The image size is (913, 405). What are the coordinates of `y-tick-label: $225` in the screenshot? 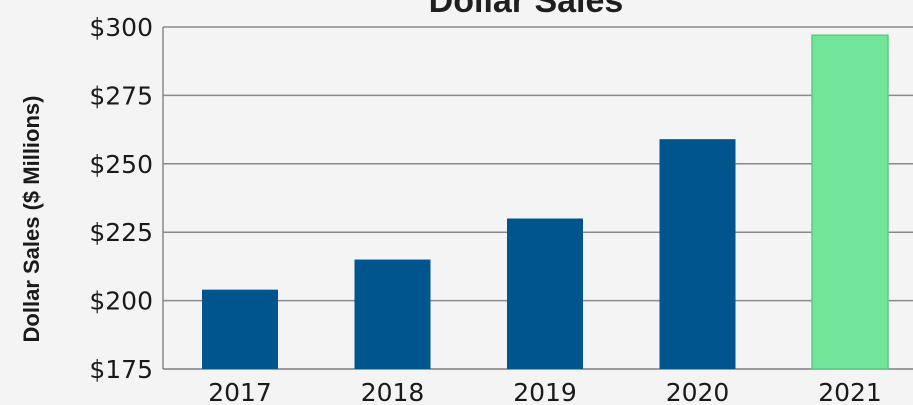 It's located at (121, 232).